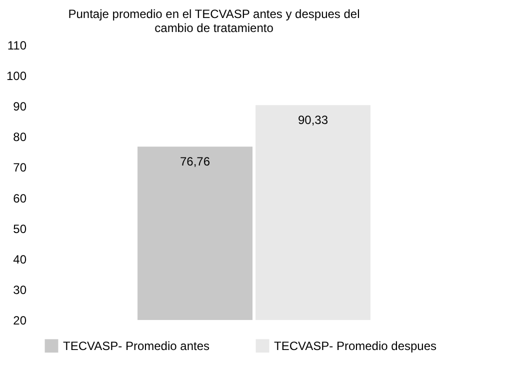  I want to click on y-tick-label: 50, so click(20, 229).